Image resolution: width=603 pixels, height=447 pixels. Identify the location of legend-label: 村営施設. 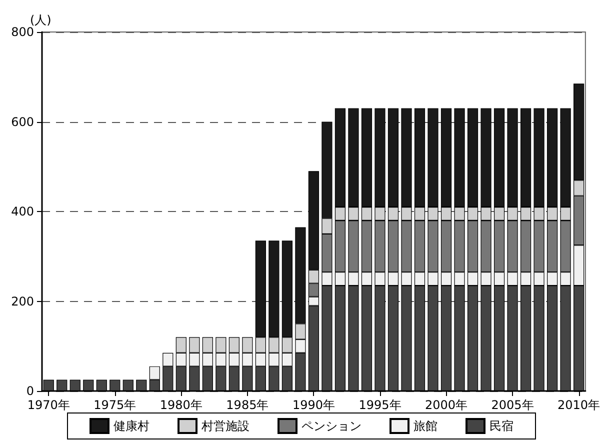
(225, 426).